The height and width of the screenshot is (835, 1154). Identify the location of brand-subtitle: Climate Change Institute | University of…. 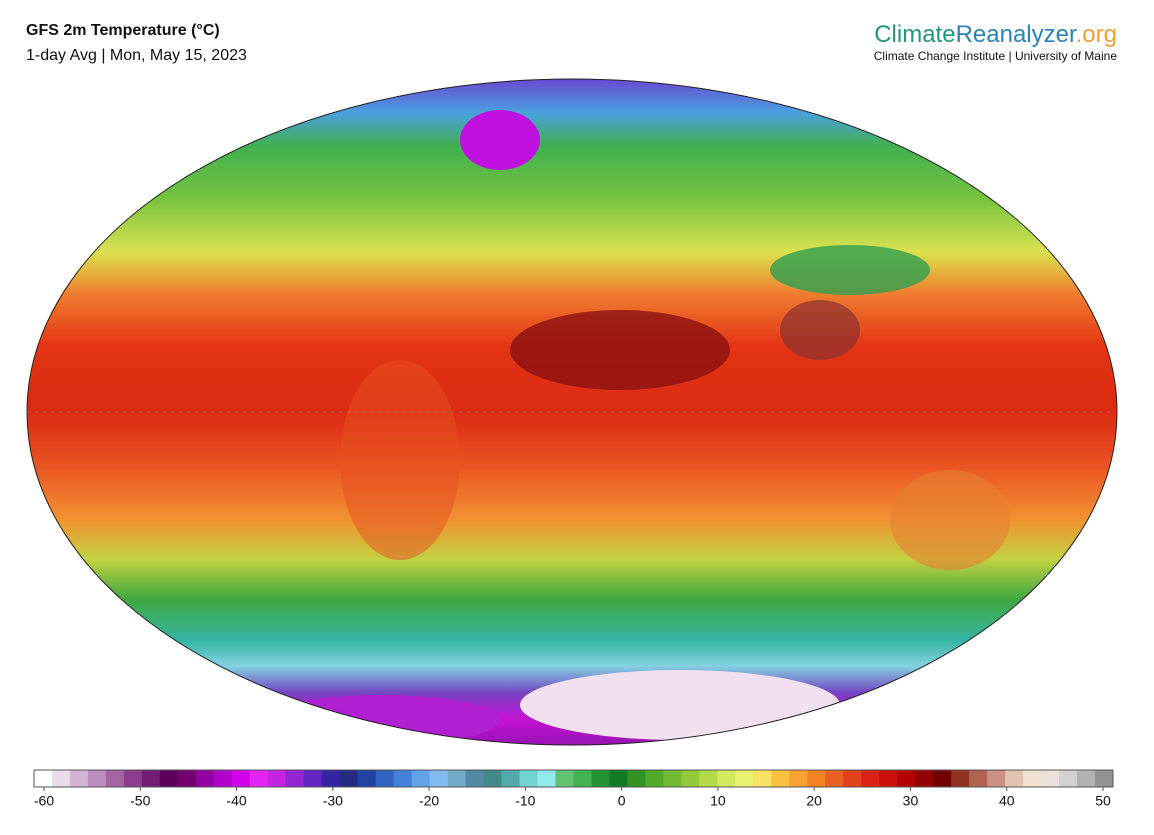
(996, 56).